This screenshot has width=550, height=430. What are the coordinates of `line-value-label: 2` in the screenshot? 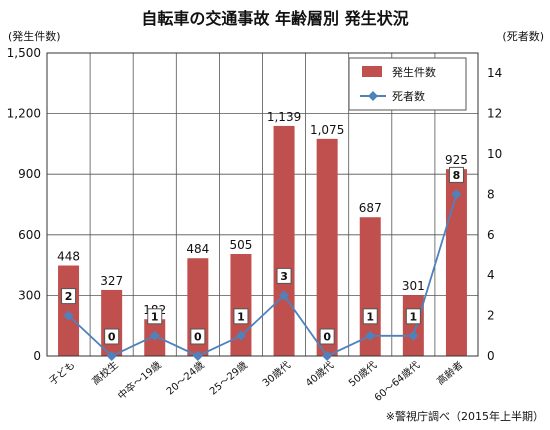 It's located at (69, 296).